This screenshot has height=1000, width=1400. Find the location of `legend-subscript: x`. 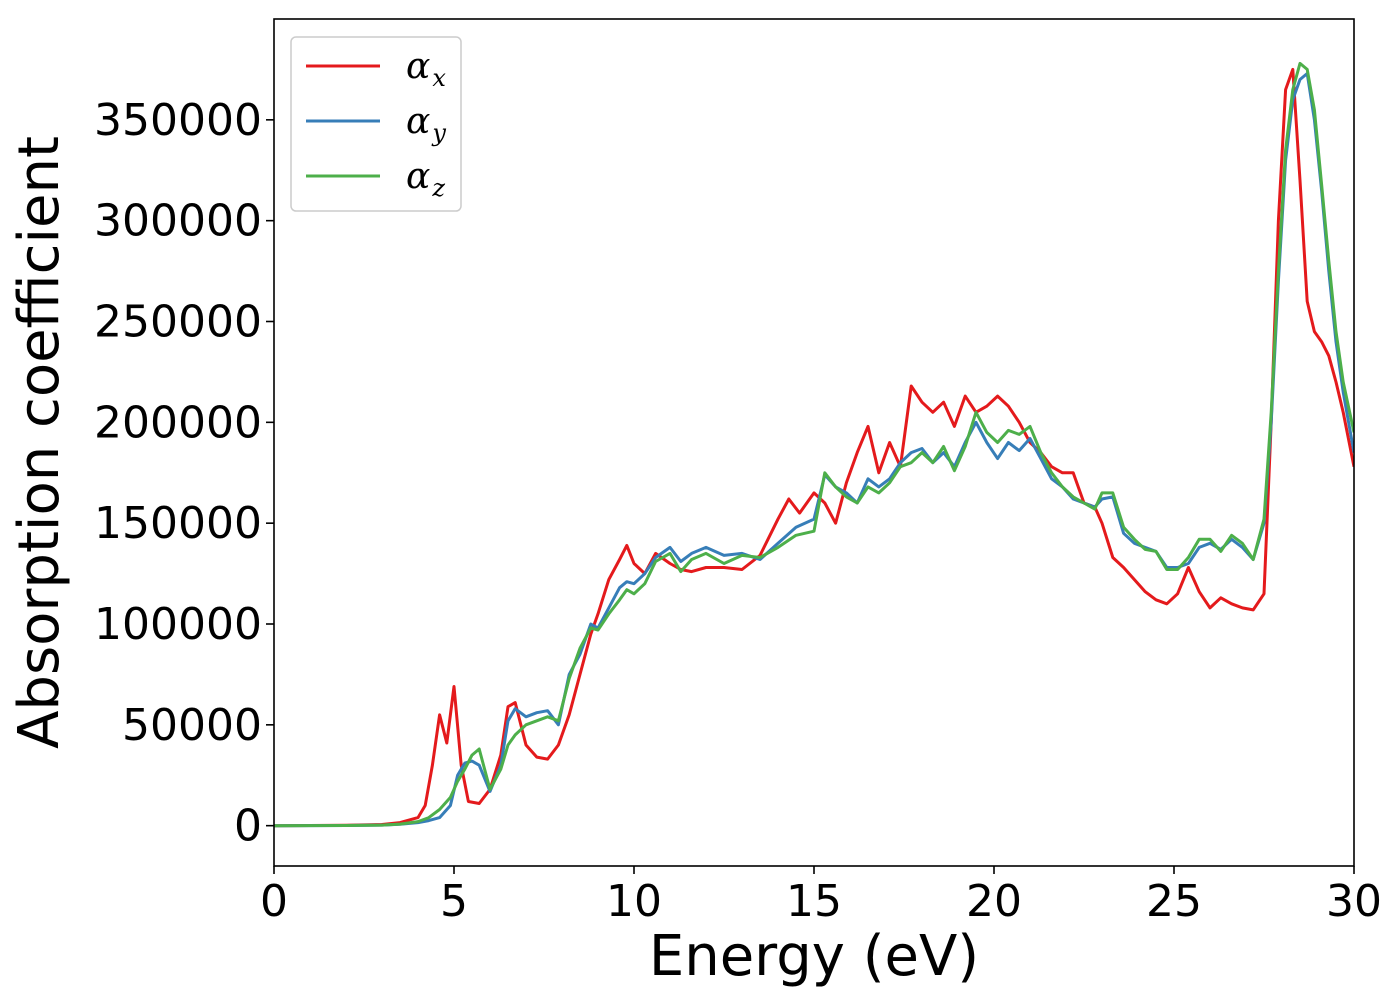

legend-subscript: x is located at coordinates (439, 78).